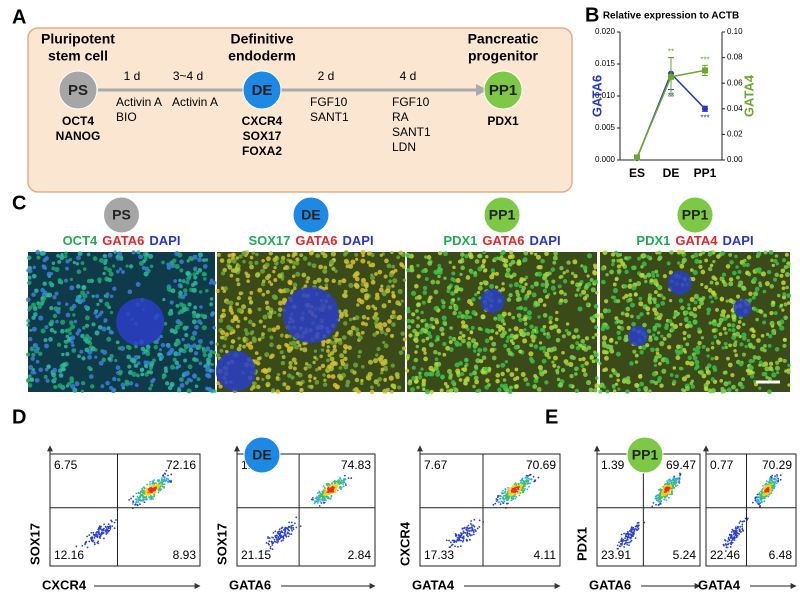  I want to click on stain-label: PDX1 GATA6 DAPI, so click(501, 240).